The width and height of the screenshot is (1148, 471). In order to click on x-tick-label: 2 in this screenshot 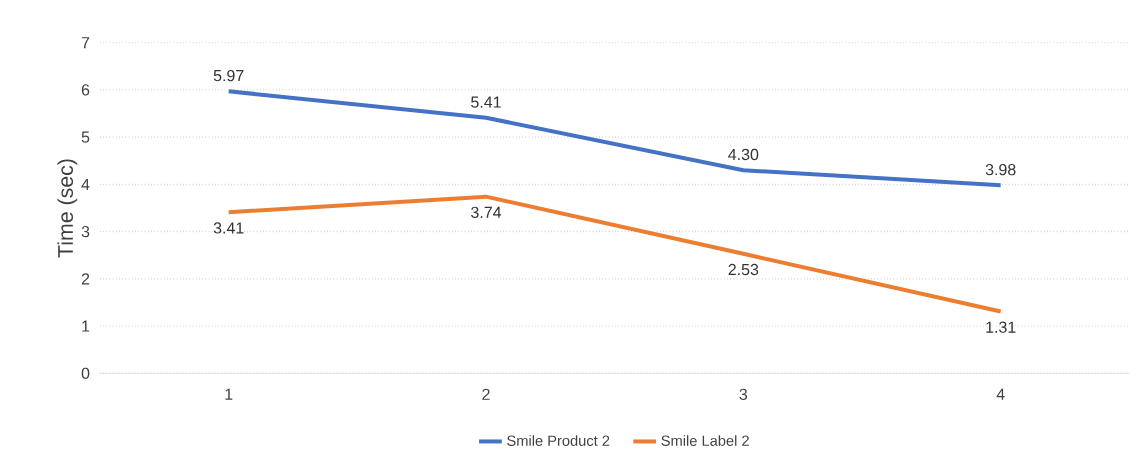, I will do `click(486, 394)`.